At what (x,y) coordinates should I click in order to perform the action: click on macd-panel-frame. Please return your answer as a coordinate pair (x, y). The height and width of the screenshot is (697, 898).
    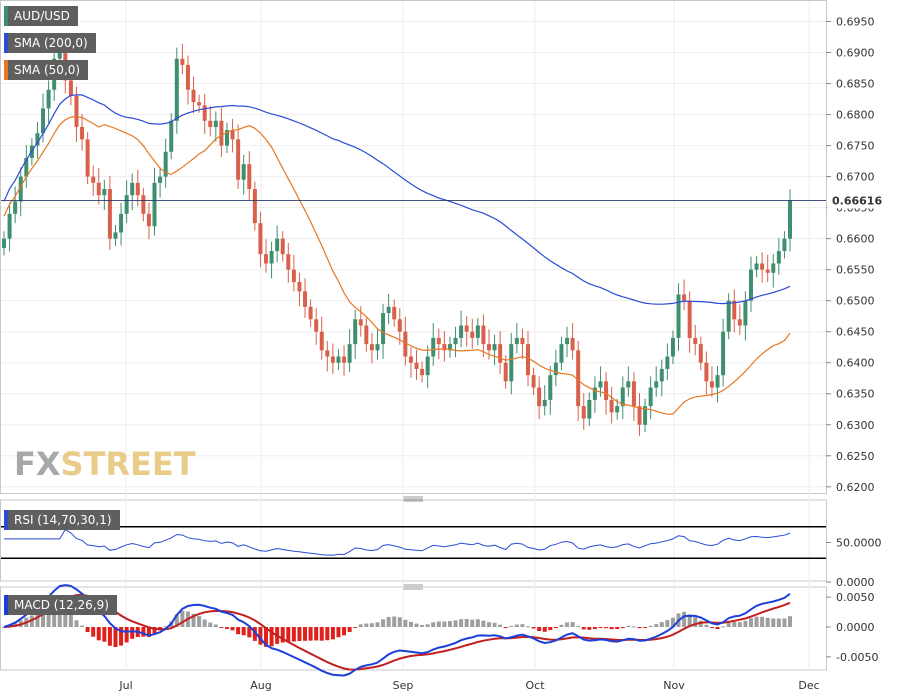
    Looking at the image, I should click on (413, 628).